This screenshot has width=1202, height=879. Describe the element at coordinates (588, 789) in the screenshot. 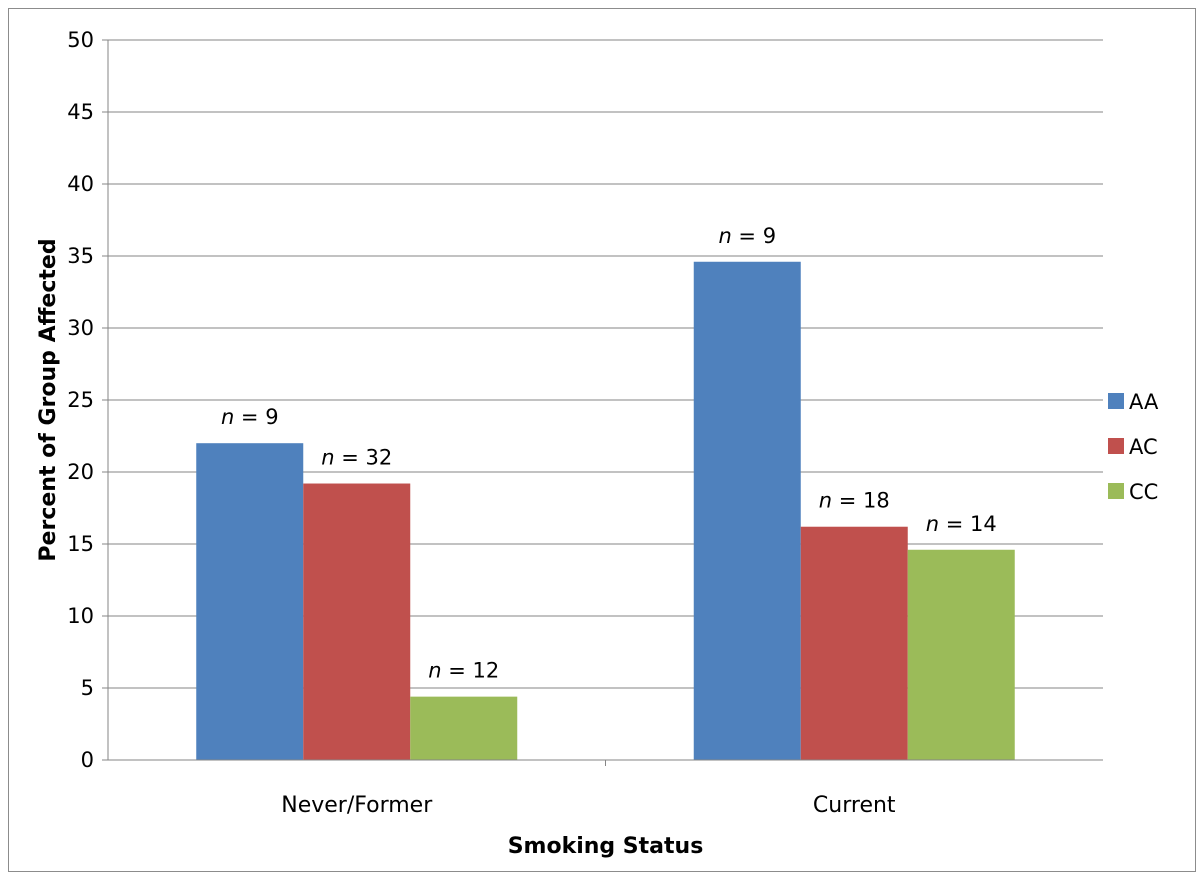

I see `x-axis-categories: Never/Former Current` at that location.